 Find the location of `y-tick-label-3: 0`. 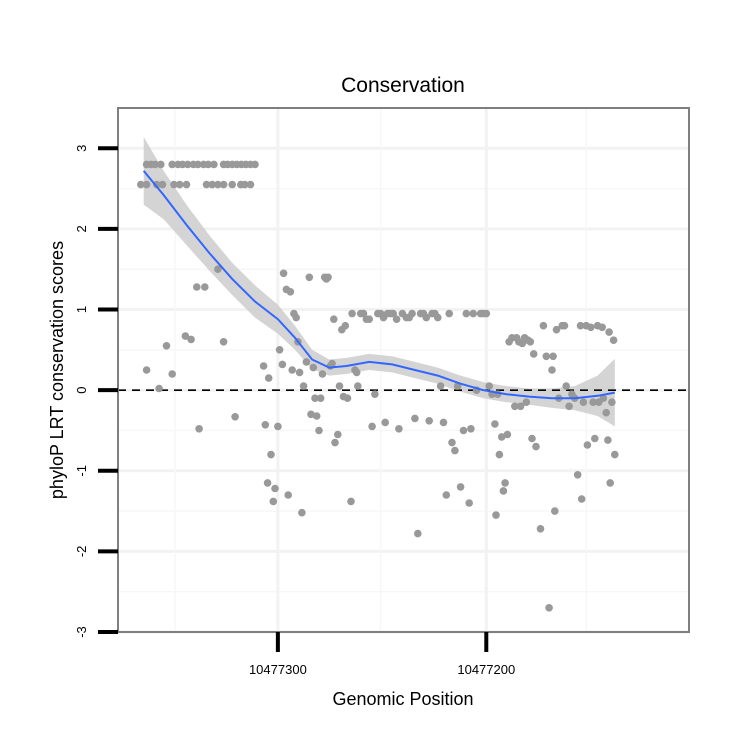

y-tick-label-3: 0 is located at coordinates (81, 390).